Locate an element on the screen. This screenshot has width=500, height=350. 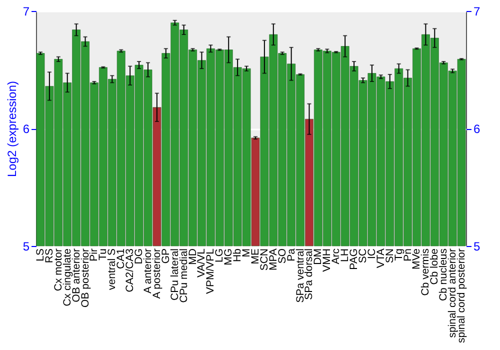
y2-tick-label: 5 is located at coordinates (477, 247).